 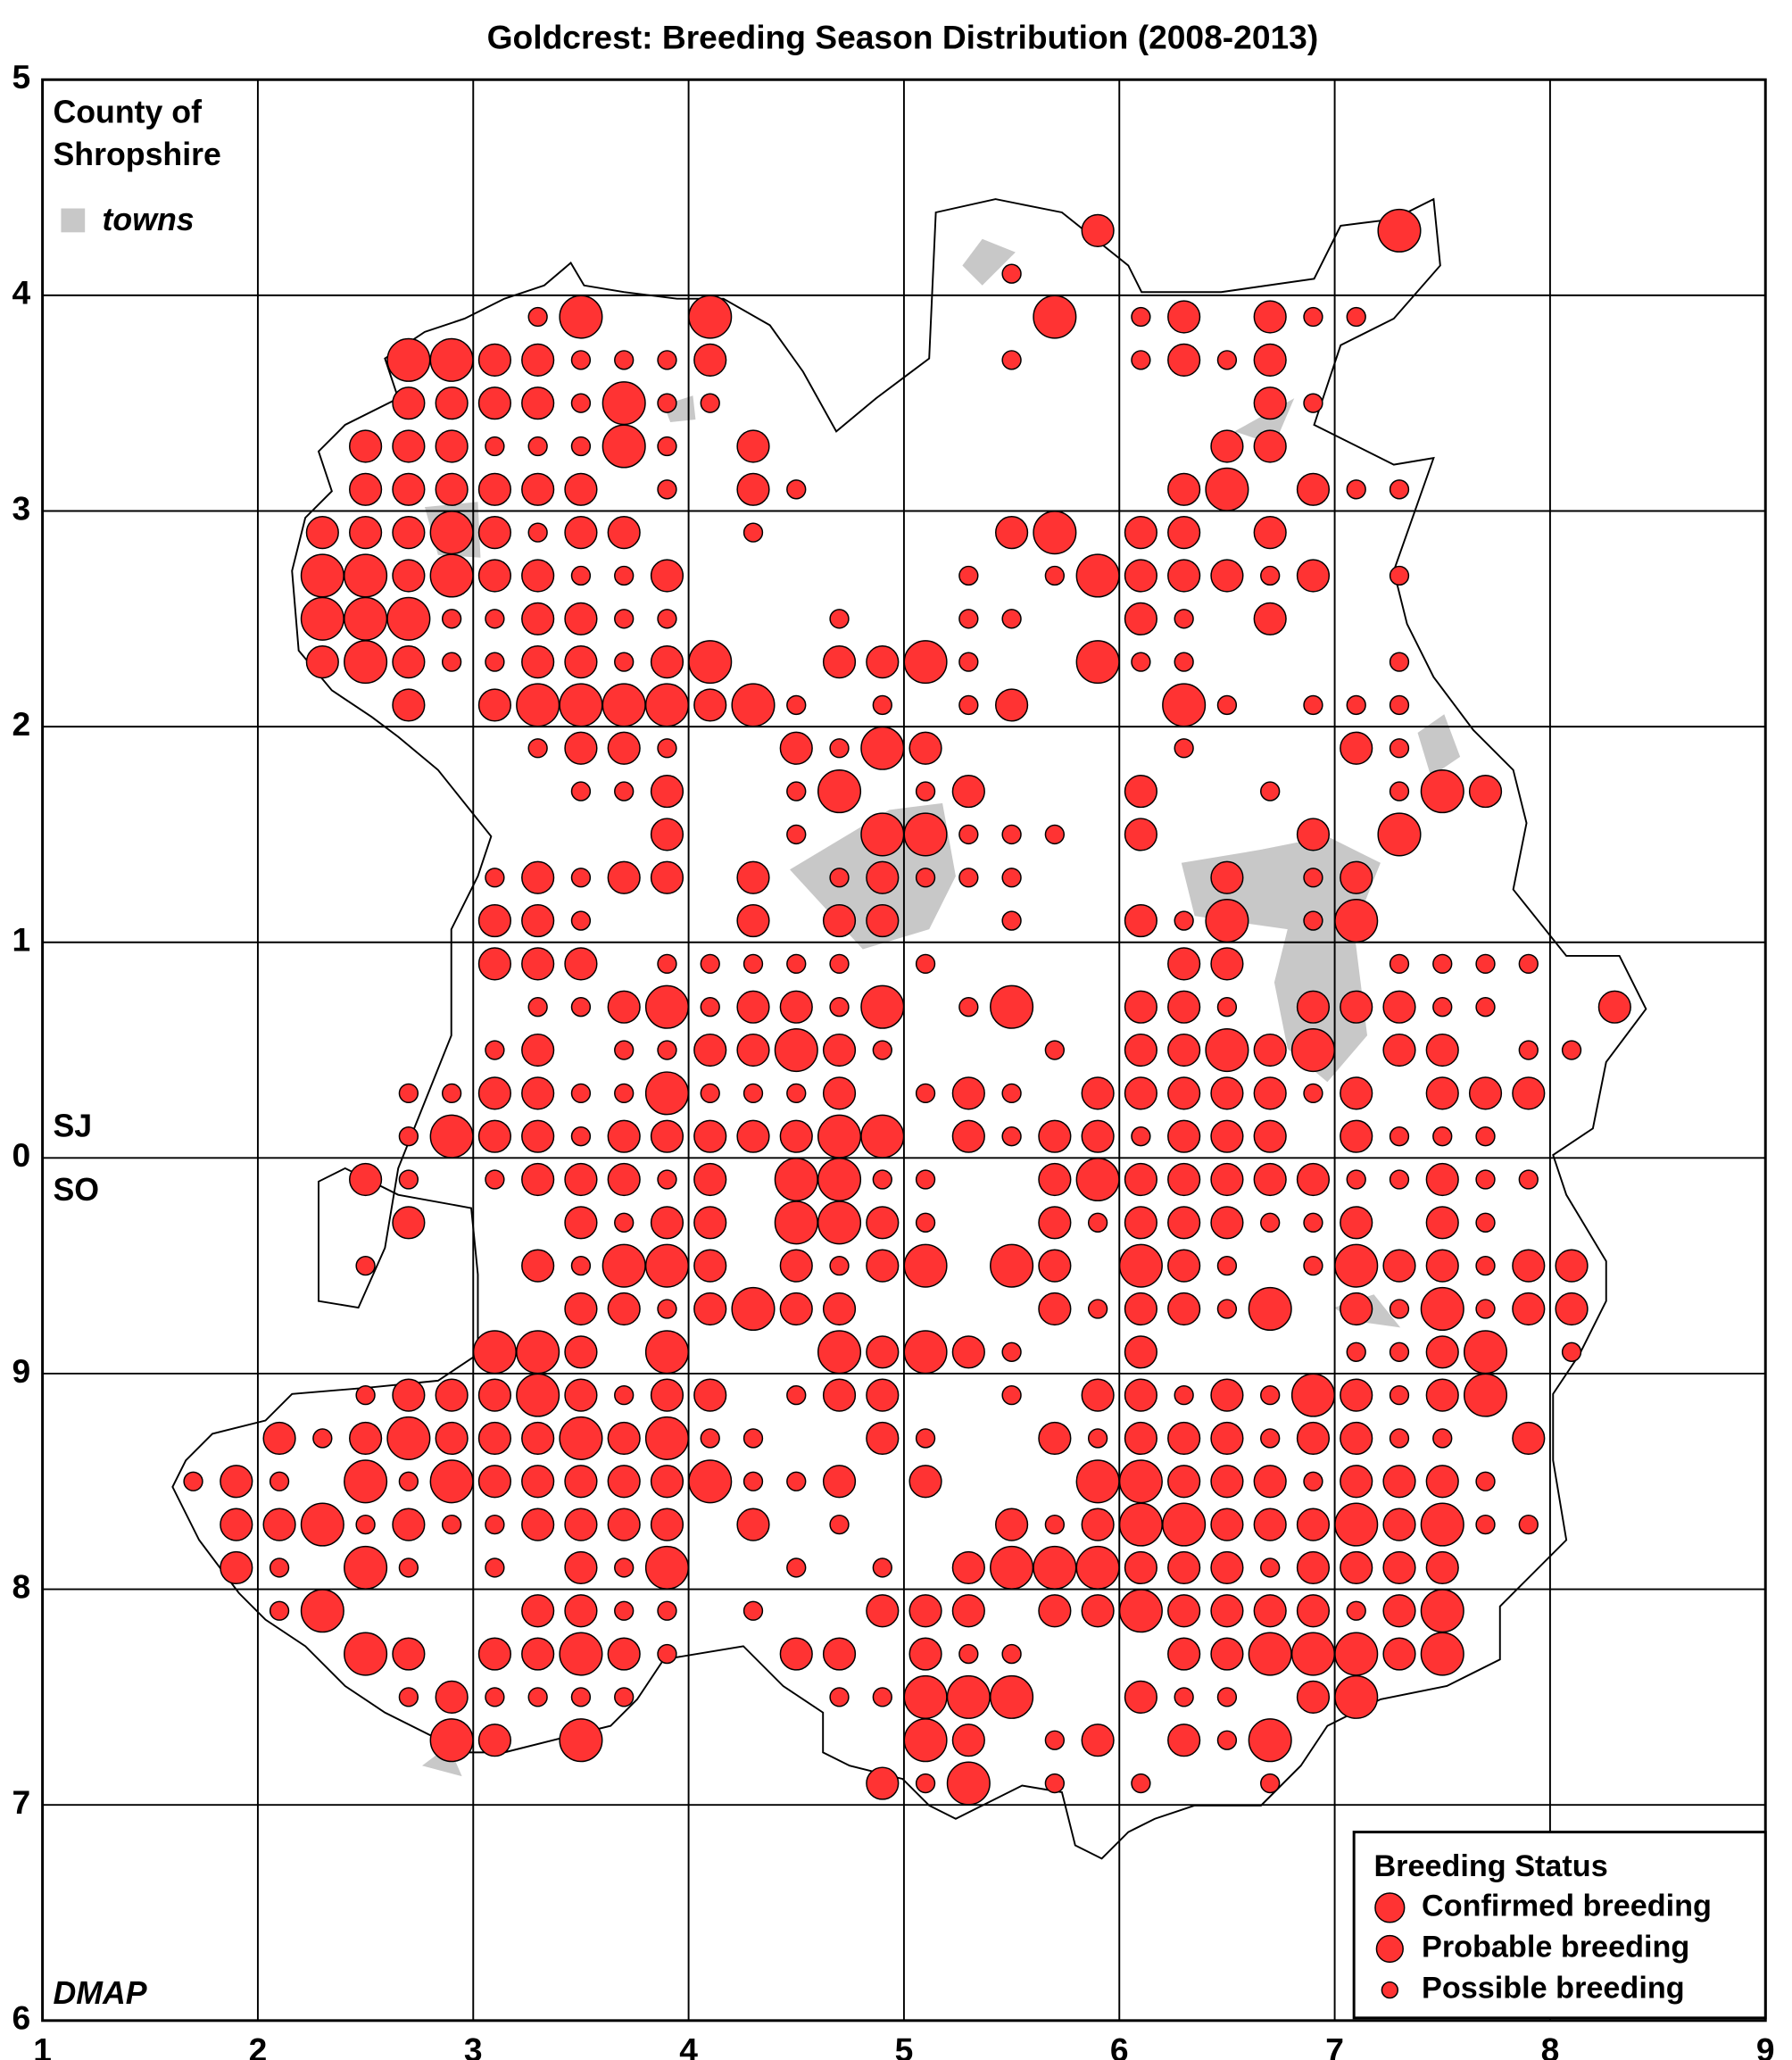 I want to click on towns-swatch, so click(x=73, y=220).